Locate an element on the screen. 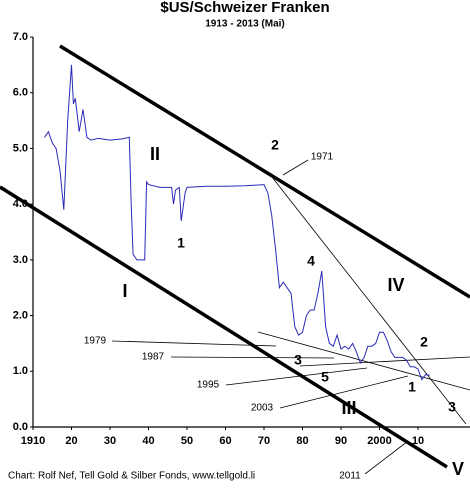 This screenshot has width=470, height=489. y-tick-label: 5.0 is located at coordinates (20, 148).